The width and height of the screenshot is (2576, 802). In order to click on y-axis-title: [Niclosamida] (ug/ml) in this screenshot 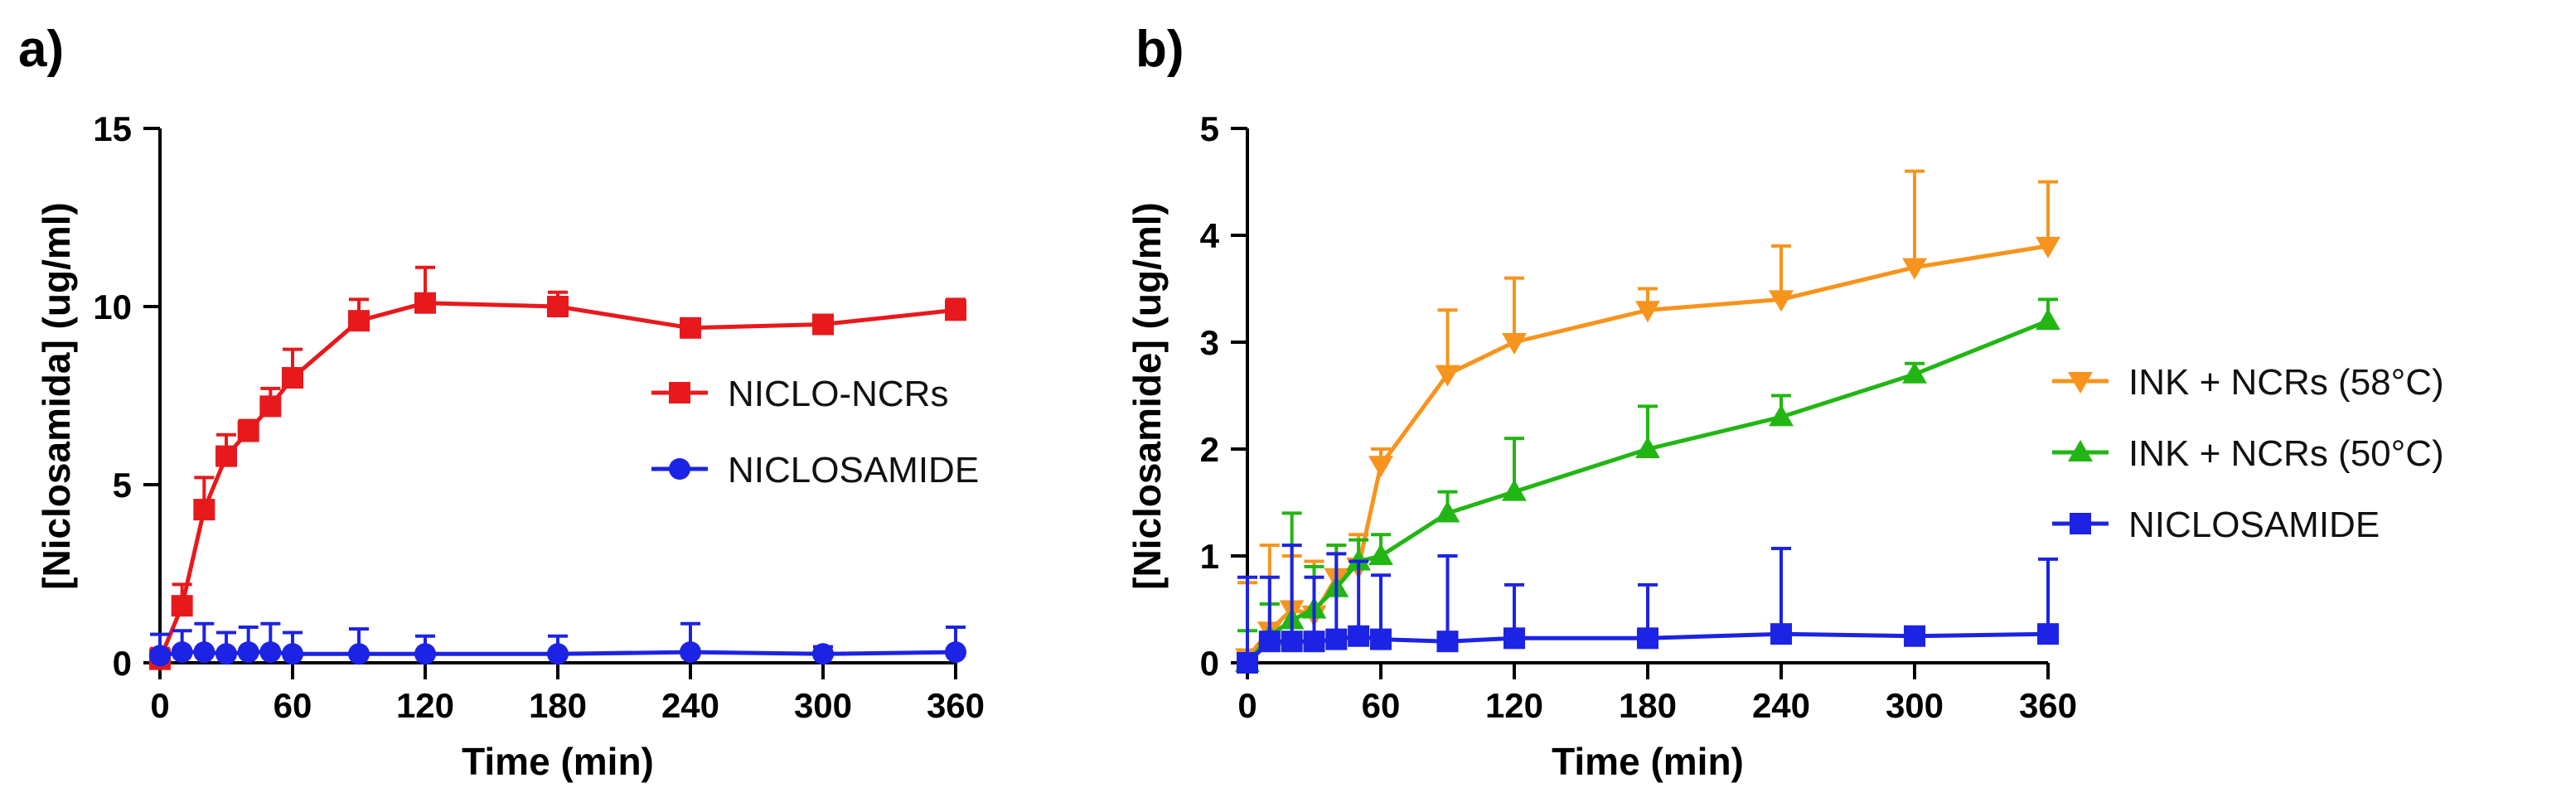, I will do `click(56, 396)`.